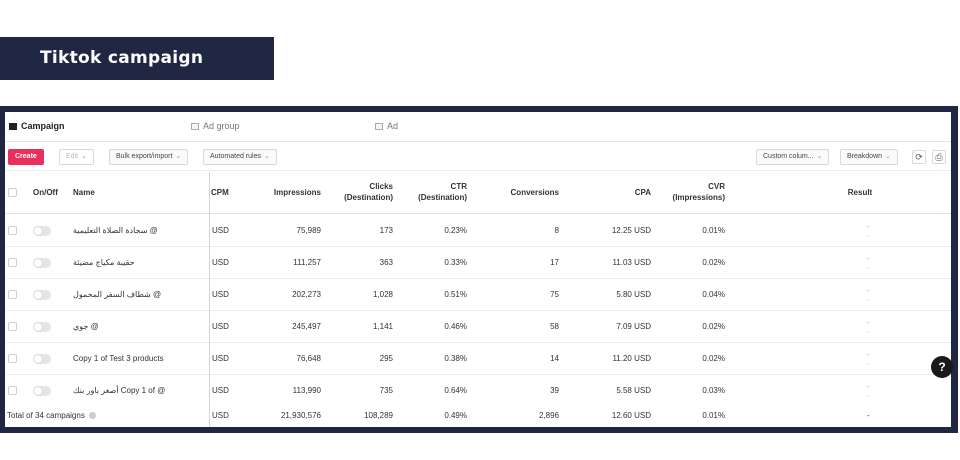 The width and height of the screenshot is (960, 460). I want to click on row-name: جوي @, so click(86, 326).